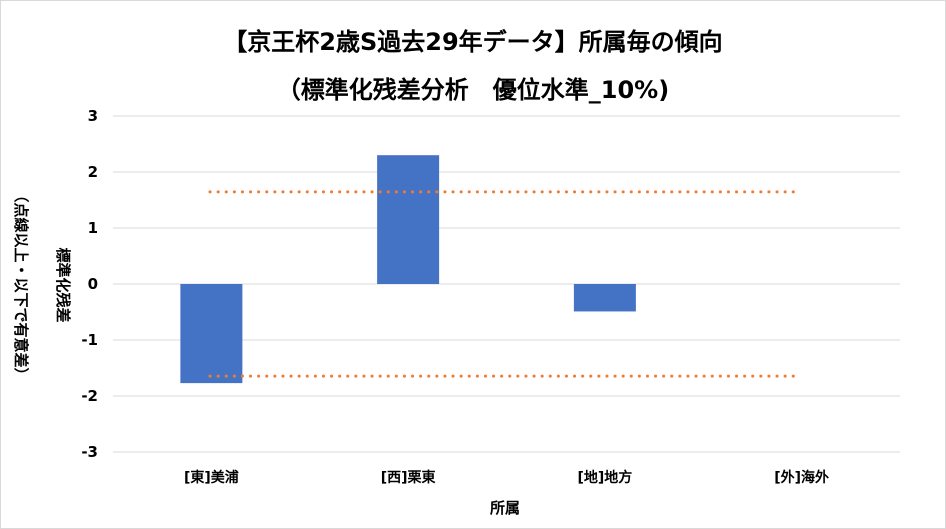  What do you see at coordinates (89, 452) in the screenshot?
I see `y-tick-label: -3` at bounding box center [89, 452].